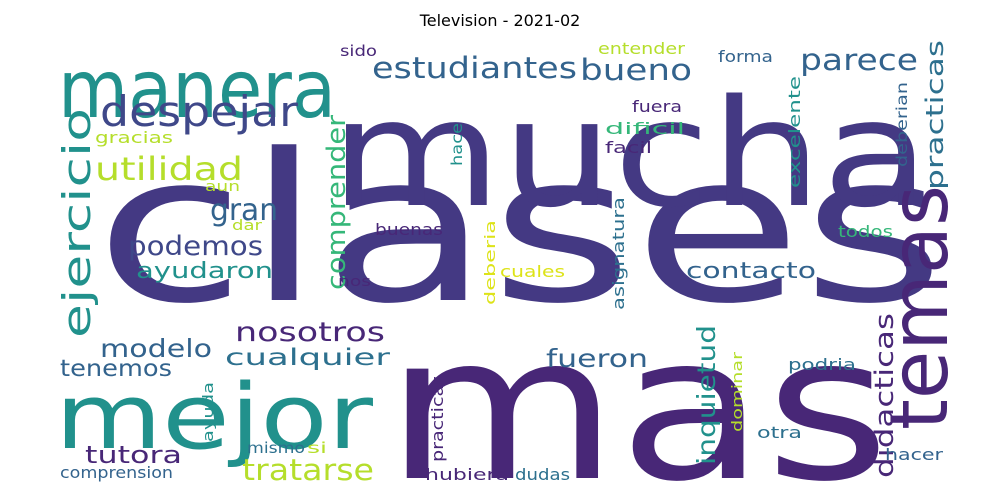  Describe the element at coordinates (641, 48) in the screenshot. I see `word-entender: entender` at that location.